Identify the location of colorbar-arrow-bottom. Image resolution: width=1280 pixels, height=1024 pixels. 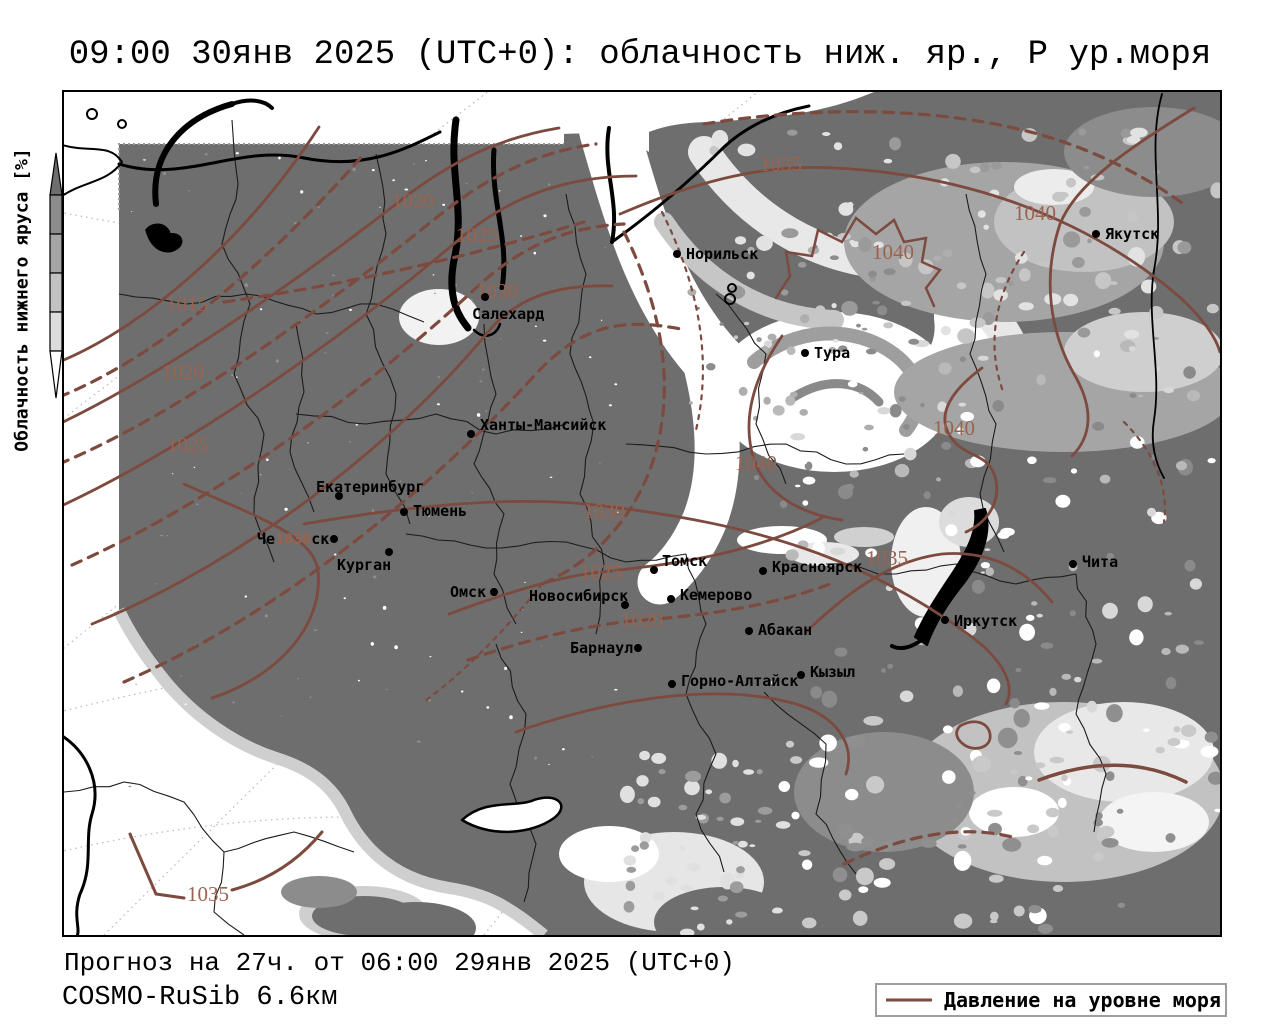
(56, 374).